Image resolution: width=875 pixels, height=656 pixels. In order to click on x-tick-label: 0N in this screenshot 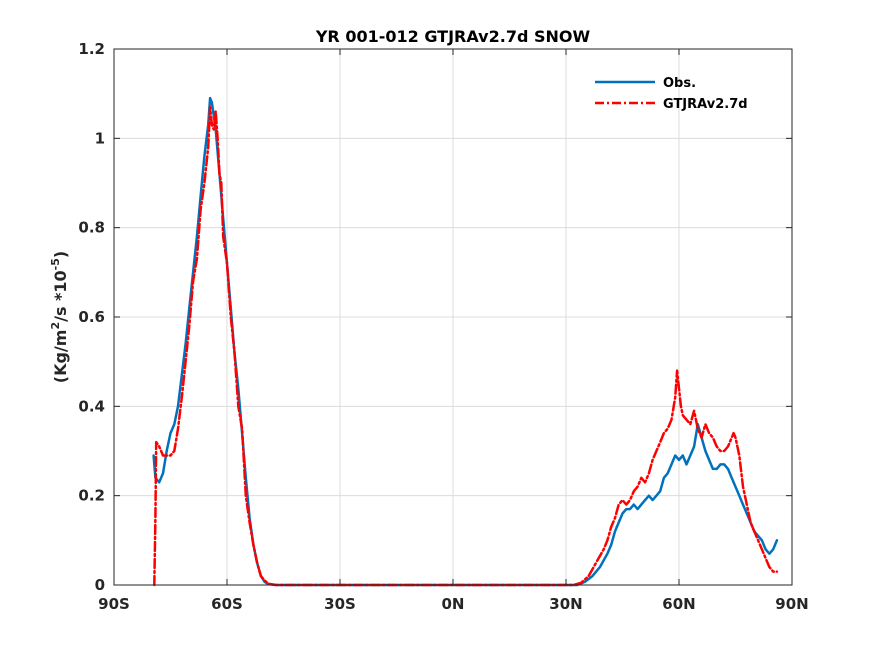, I will do `click(453, 604)`.